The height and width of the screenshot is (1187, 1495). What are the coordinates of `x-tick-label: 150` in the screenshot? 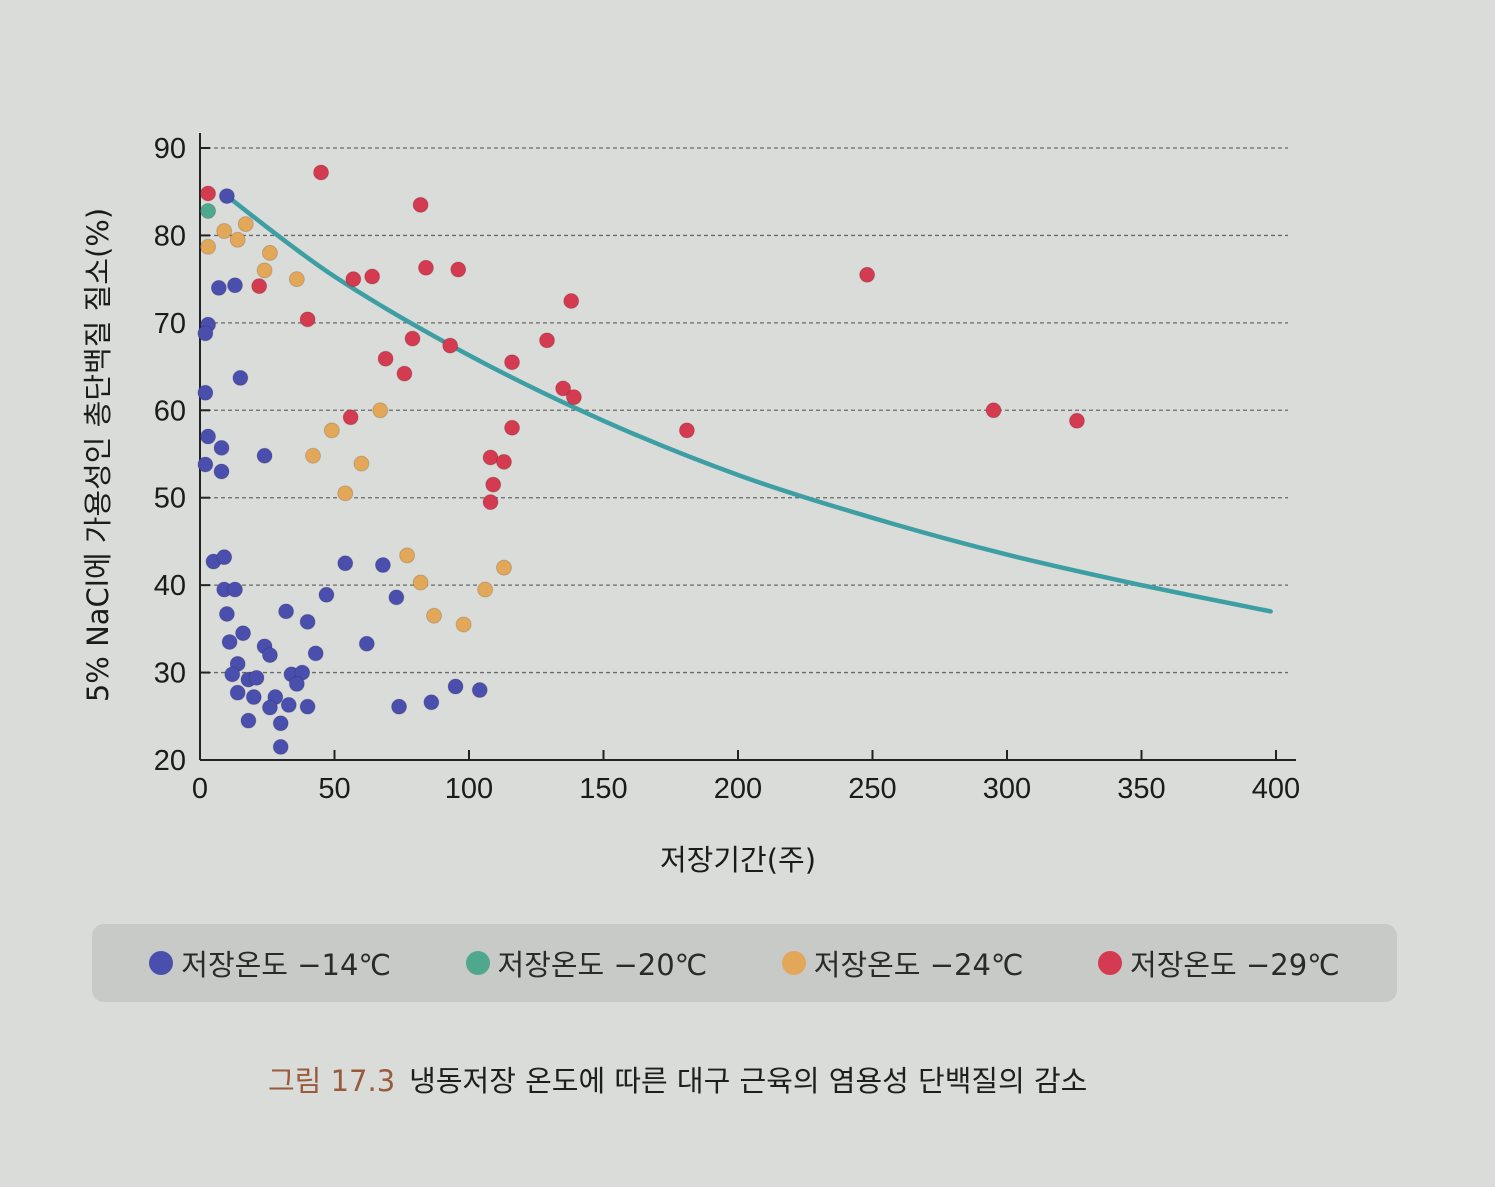 It's located at (603, 789).